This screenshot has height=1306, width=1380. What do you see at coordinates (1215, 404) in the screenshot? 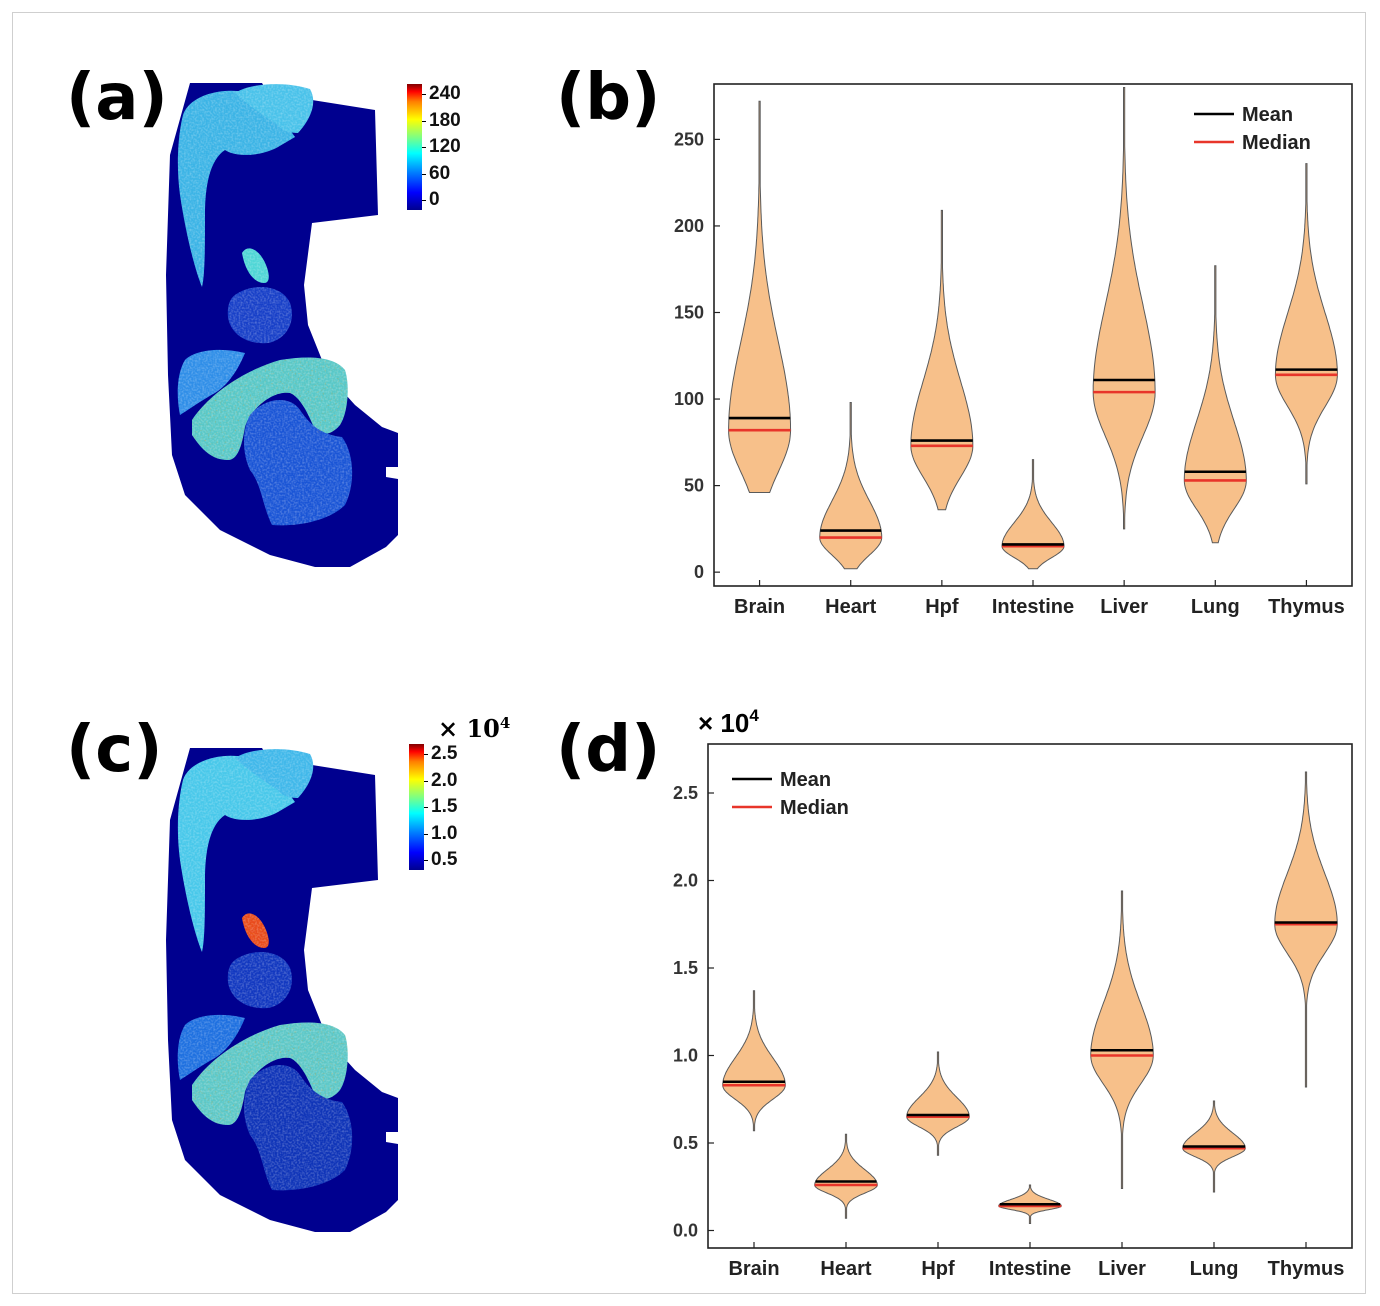
I see `violin-lung` at bounding box center [1215, 404].